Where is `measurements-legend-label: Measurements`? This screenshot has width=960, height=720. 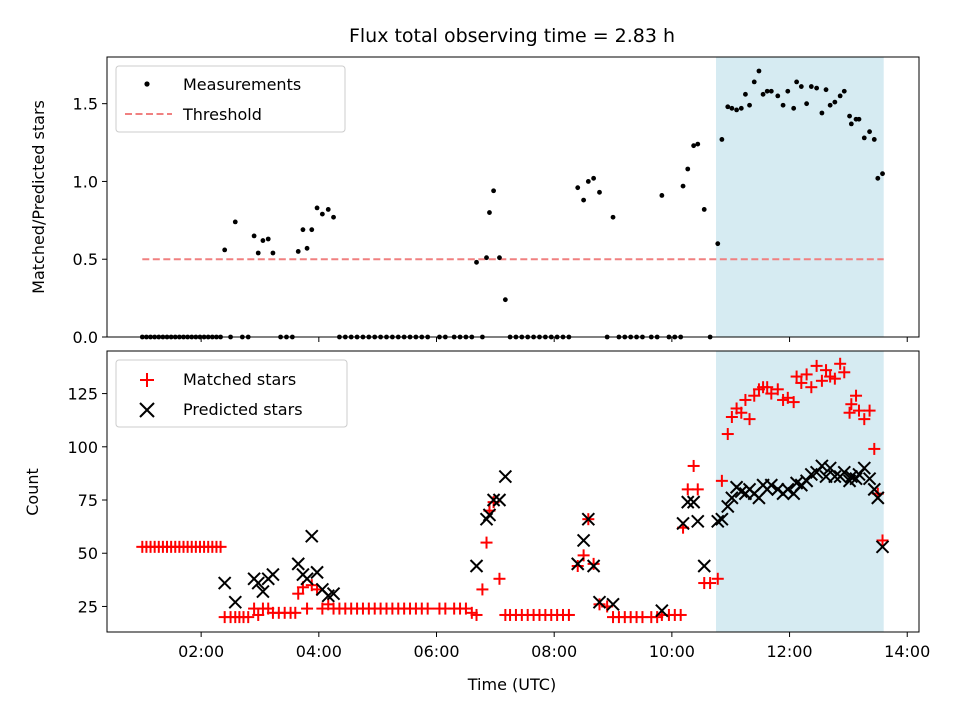 measurements-legend-label: Measurements is located at coordinates (242, 84).